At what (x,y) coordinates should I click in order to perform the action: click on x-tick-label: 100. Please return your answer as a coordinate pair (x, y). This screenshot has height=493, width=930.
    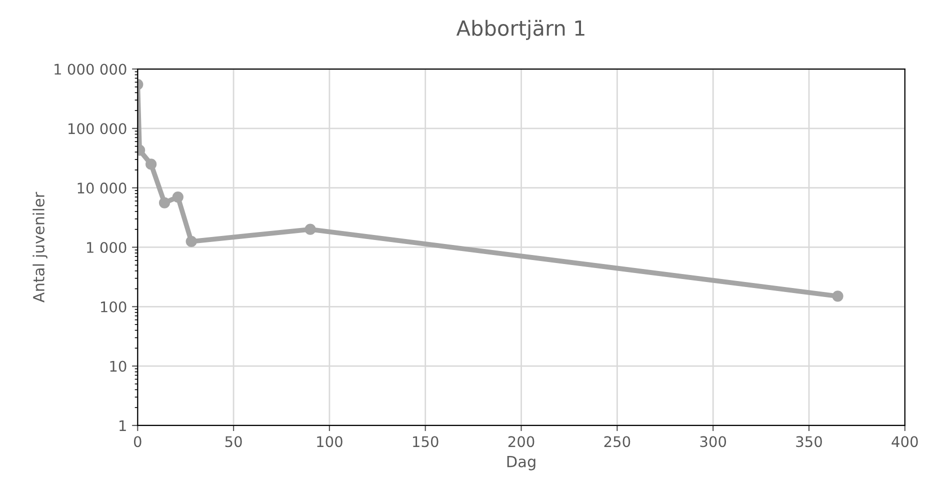
    Looking at the image, I should click on (329, 442).